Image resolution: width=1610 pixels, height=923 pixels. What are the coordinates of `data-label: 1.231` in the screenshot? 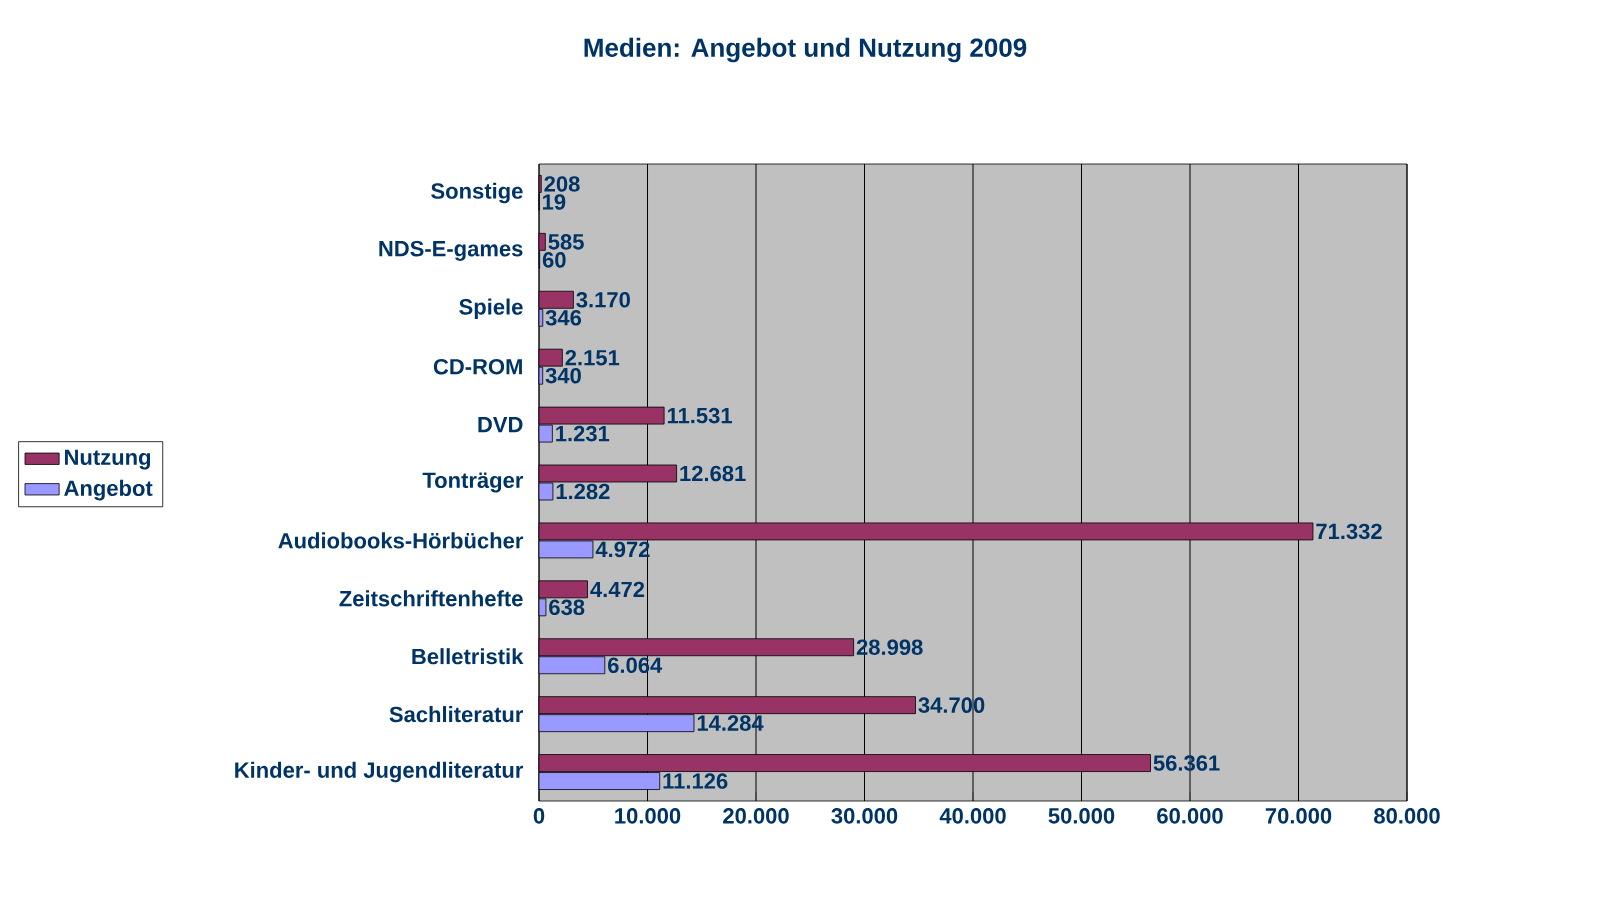 It's located at (583, 433).